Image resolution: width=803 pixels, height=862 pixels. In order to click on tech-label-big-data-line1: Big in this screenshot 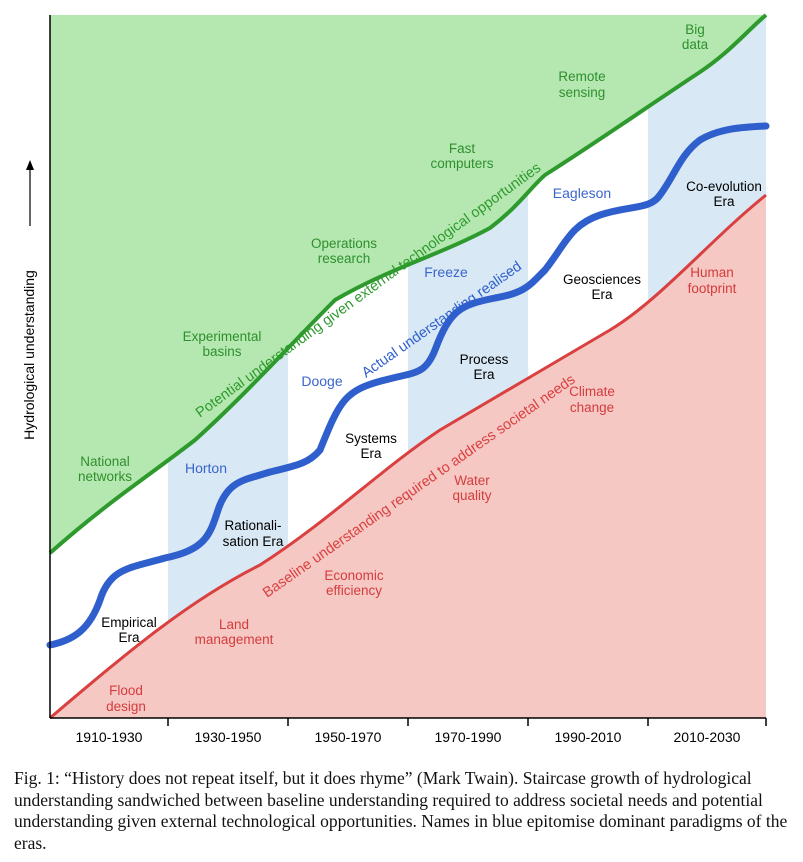, I will do `click(695, 29)`.